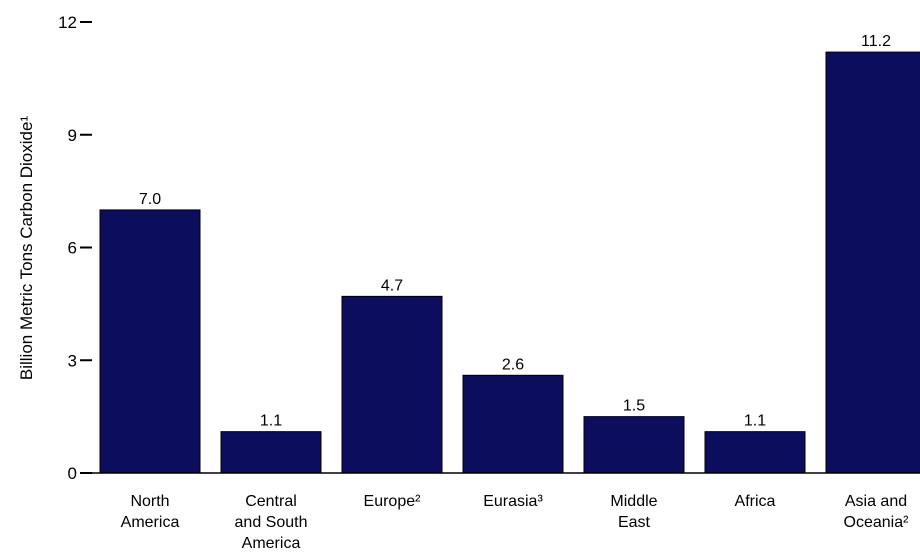  Describe the element at coordinates (72, 473) in the screenshot. I see `y-tick-label: 0` at that location.